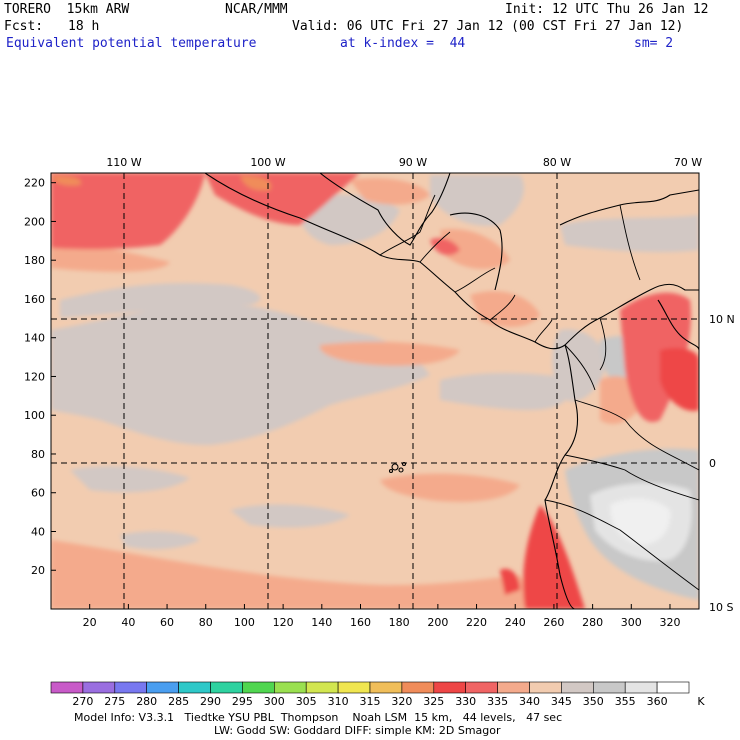  Describe the element at coordinates (114, 701) in the screenshot. I see `colorbar-label: 275` at that location.